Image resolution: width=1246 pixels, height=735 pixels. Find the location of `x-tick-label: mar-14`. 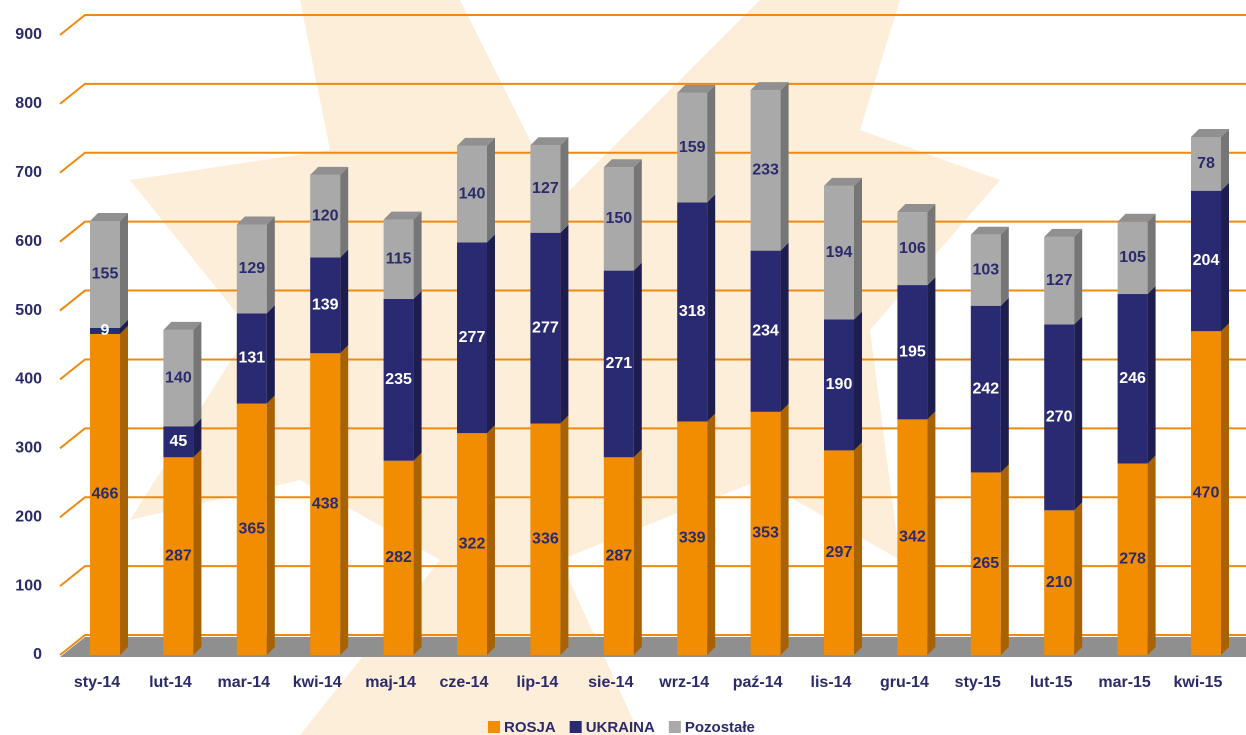

x-tick-label: mar-14 is located at coordinates (244, 682).